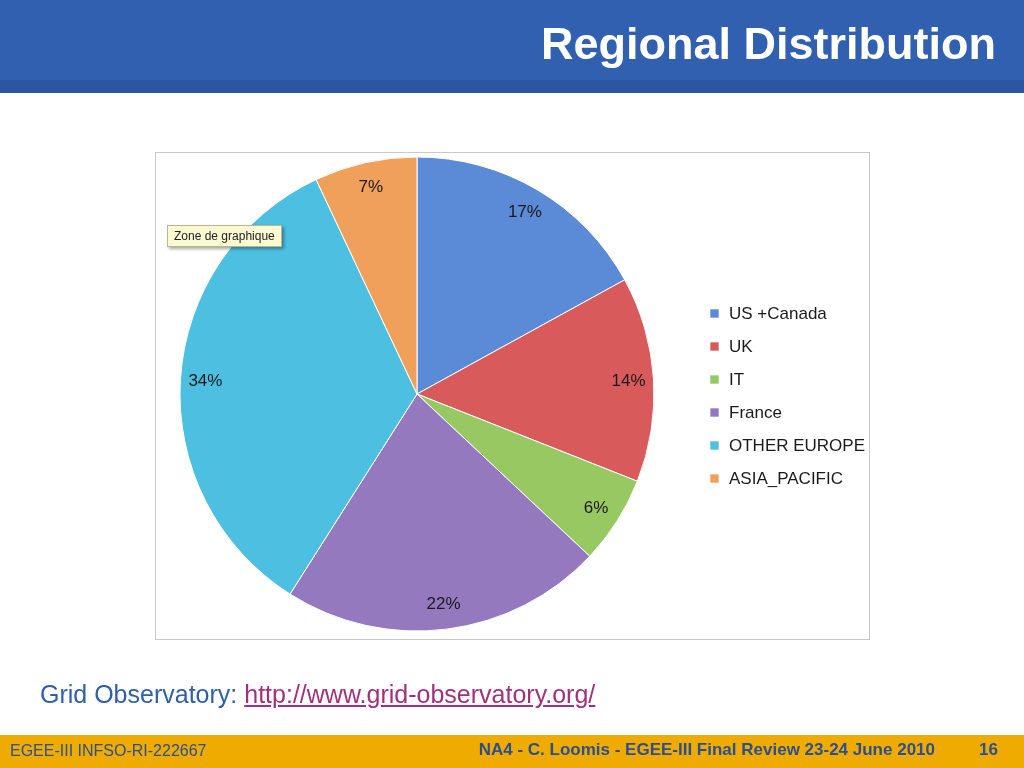 The image size is (1024, 768). What do you see at coordinates (596, 507) in the screenshot?
I see `data-label: 6%` at bounding box center [596, 507].